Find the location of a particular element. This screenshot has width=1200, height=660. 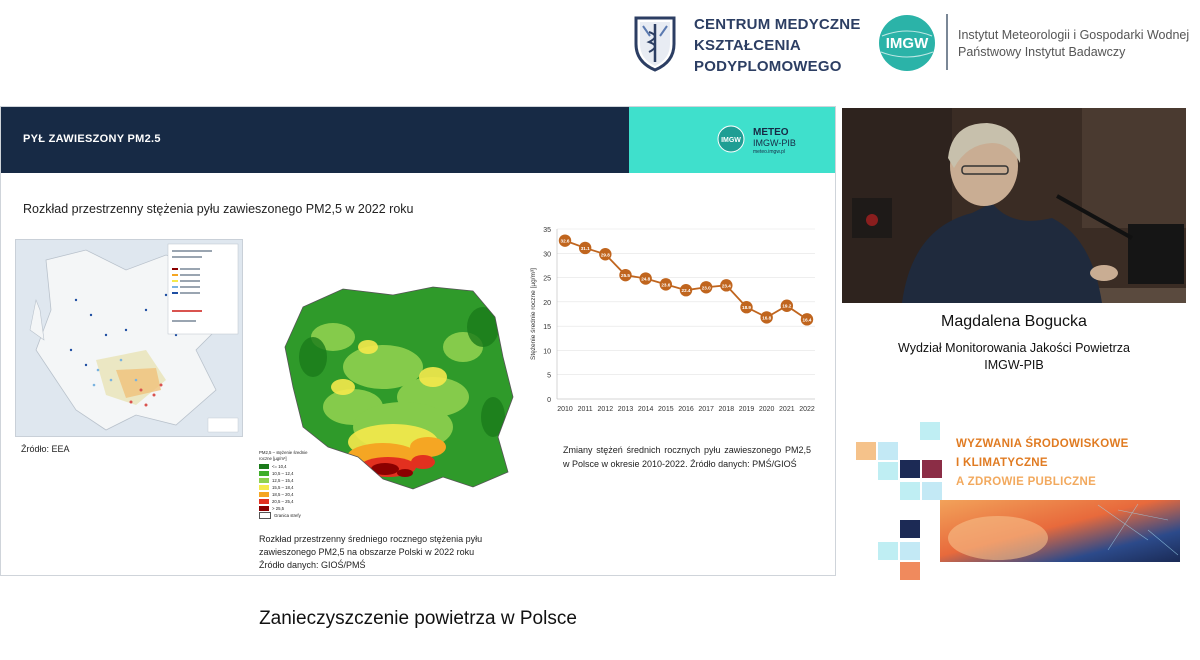

chart-data-label: 19.2 is located at coordinates (786, 306).